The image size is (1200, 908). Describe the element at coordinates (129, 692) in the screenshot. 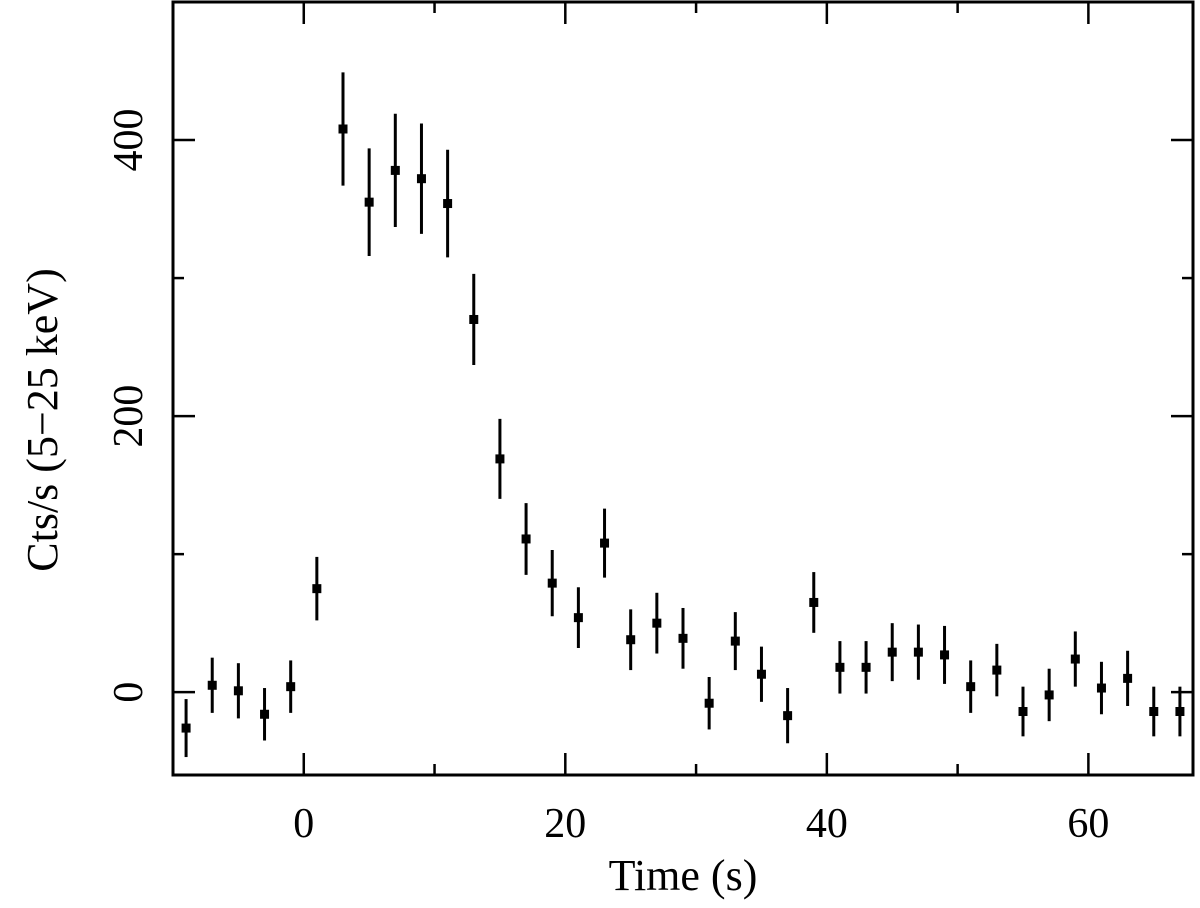

I see `y-tick-label: 0` at that location.